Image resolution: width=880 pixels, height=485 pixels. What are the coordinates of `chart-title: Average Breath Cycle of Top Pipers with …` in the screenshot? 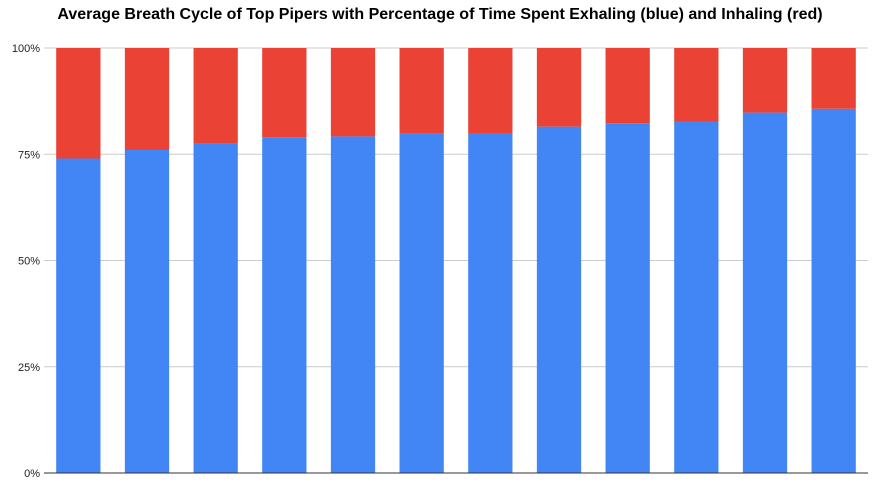 It's located at (440, 14).